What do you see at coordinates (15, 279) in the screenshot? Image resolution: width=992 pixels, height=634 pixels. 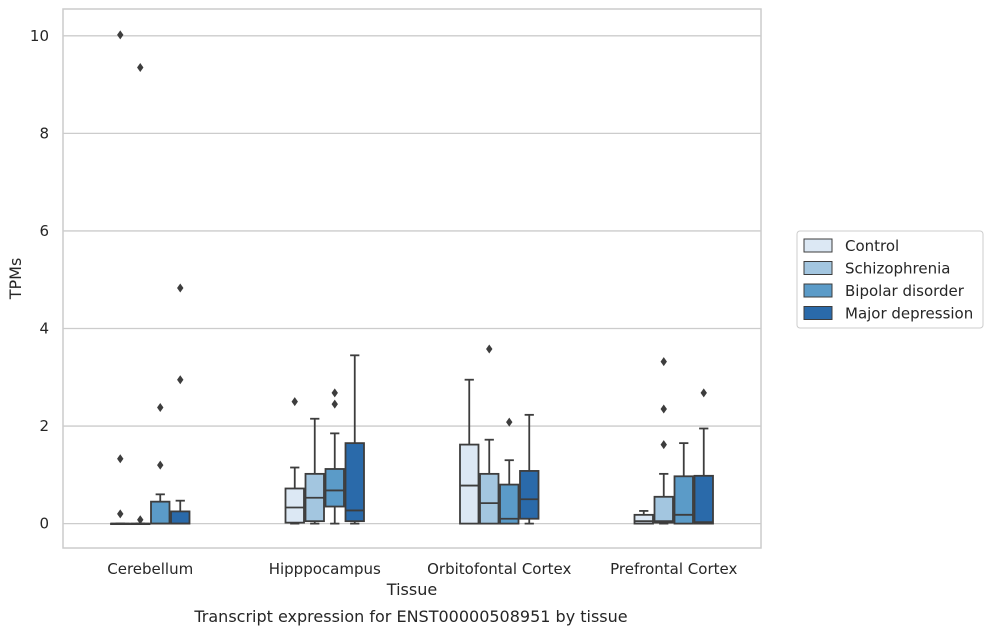 I see `y-axis-label: TPMs` at bounding box center [15, 279].